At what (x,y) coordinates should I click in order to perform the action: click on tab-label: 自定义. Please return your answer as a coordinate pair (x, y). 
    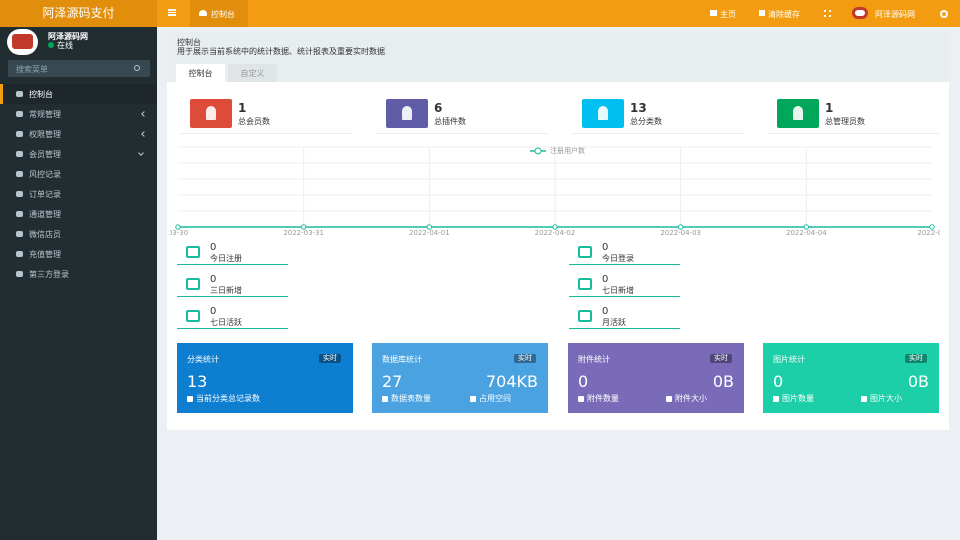
    Looking at the image, I should click on (252, 73).